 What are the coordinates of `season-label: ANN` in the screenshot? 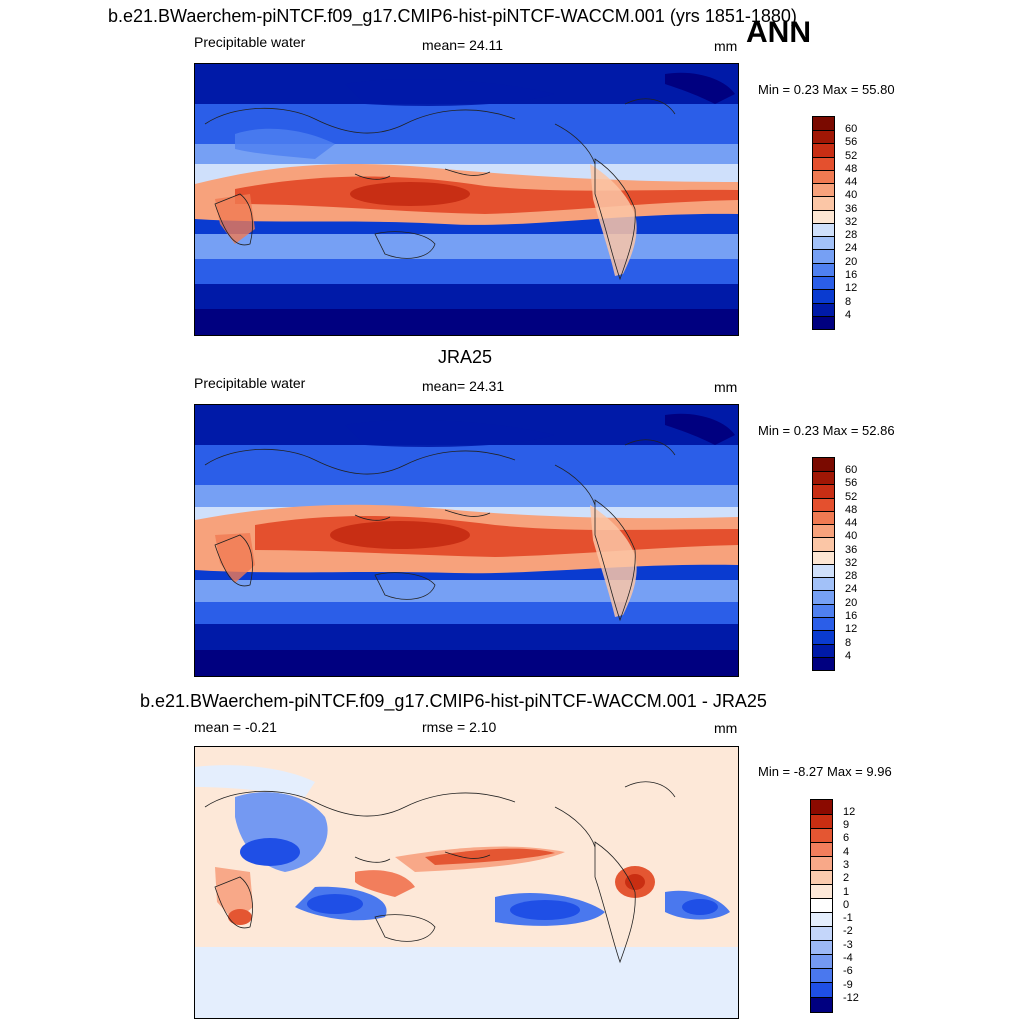 It's located at (778, 32).